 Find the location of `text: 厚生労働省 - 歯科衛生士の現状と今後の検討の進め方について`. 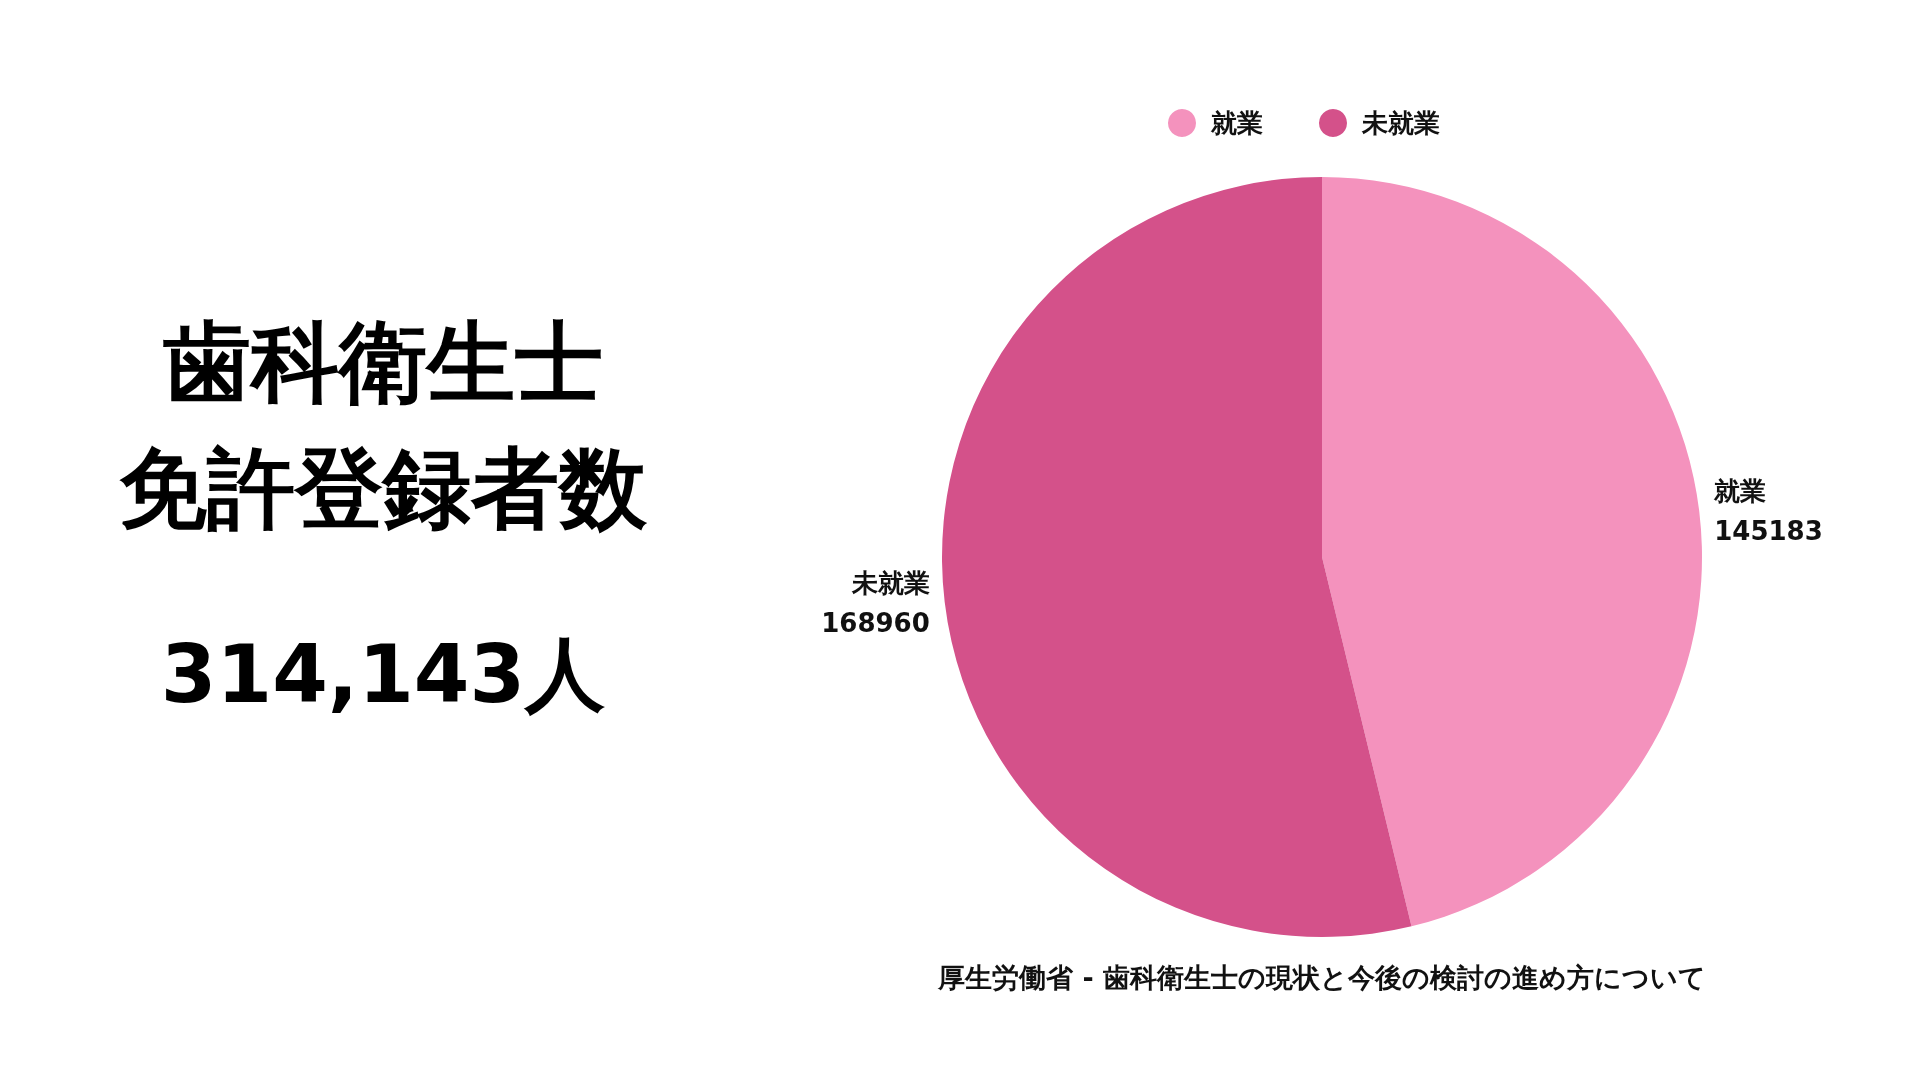

text: 厚生労働省 - 歯科衛生士の現状と今後の検討の進め方について is located at coordinates (1321, 977).